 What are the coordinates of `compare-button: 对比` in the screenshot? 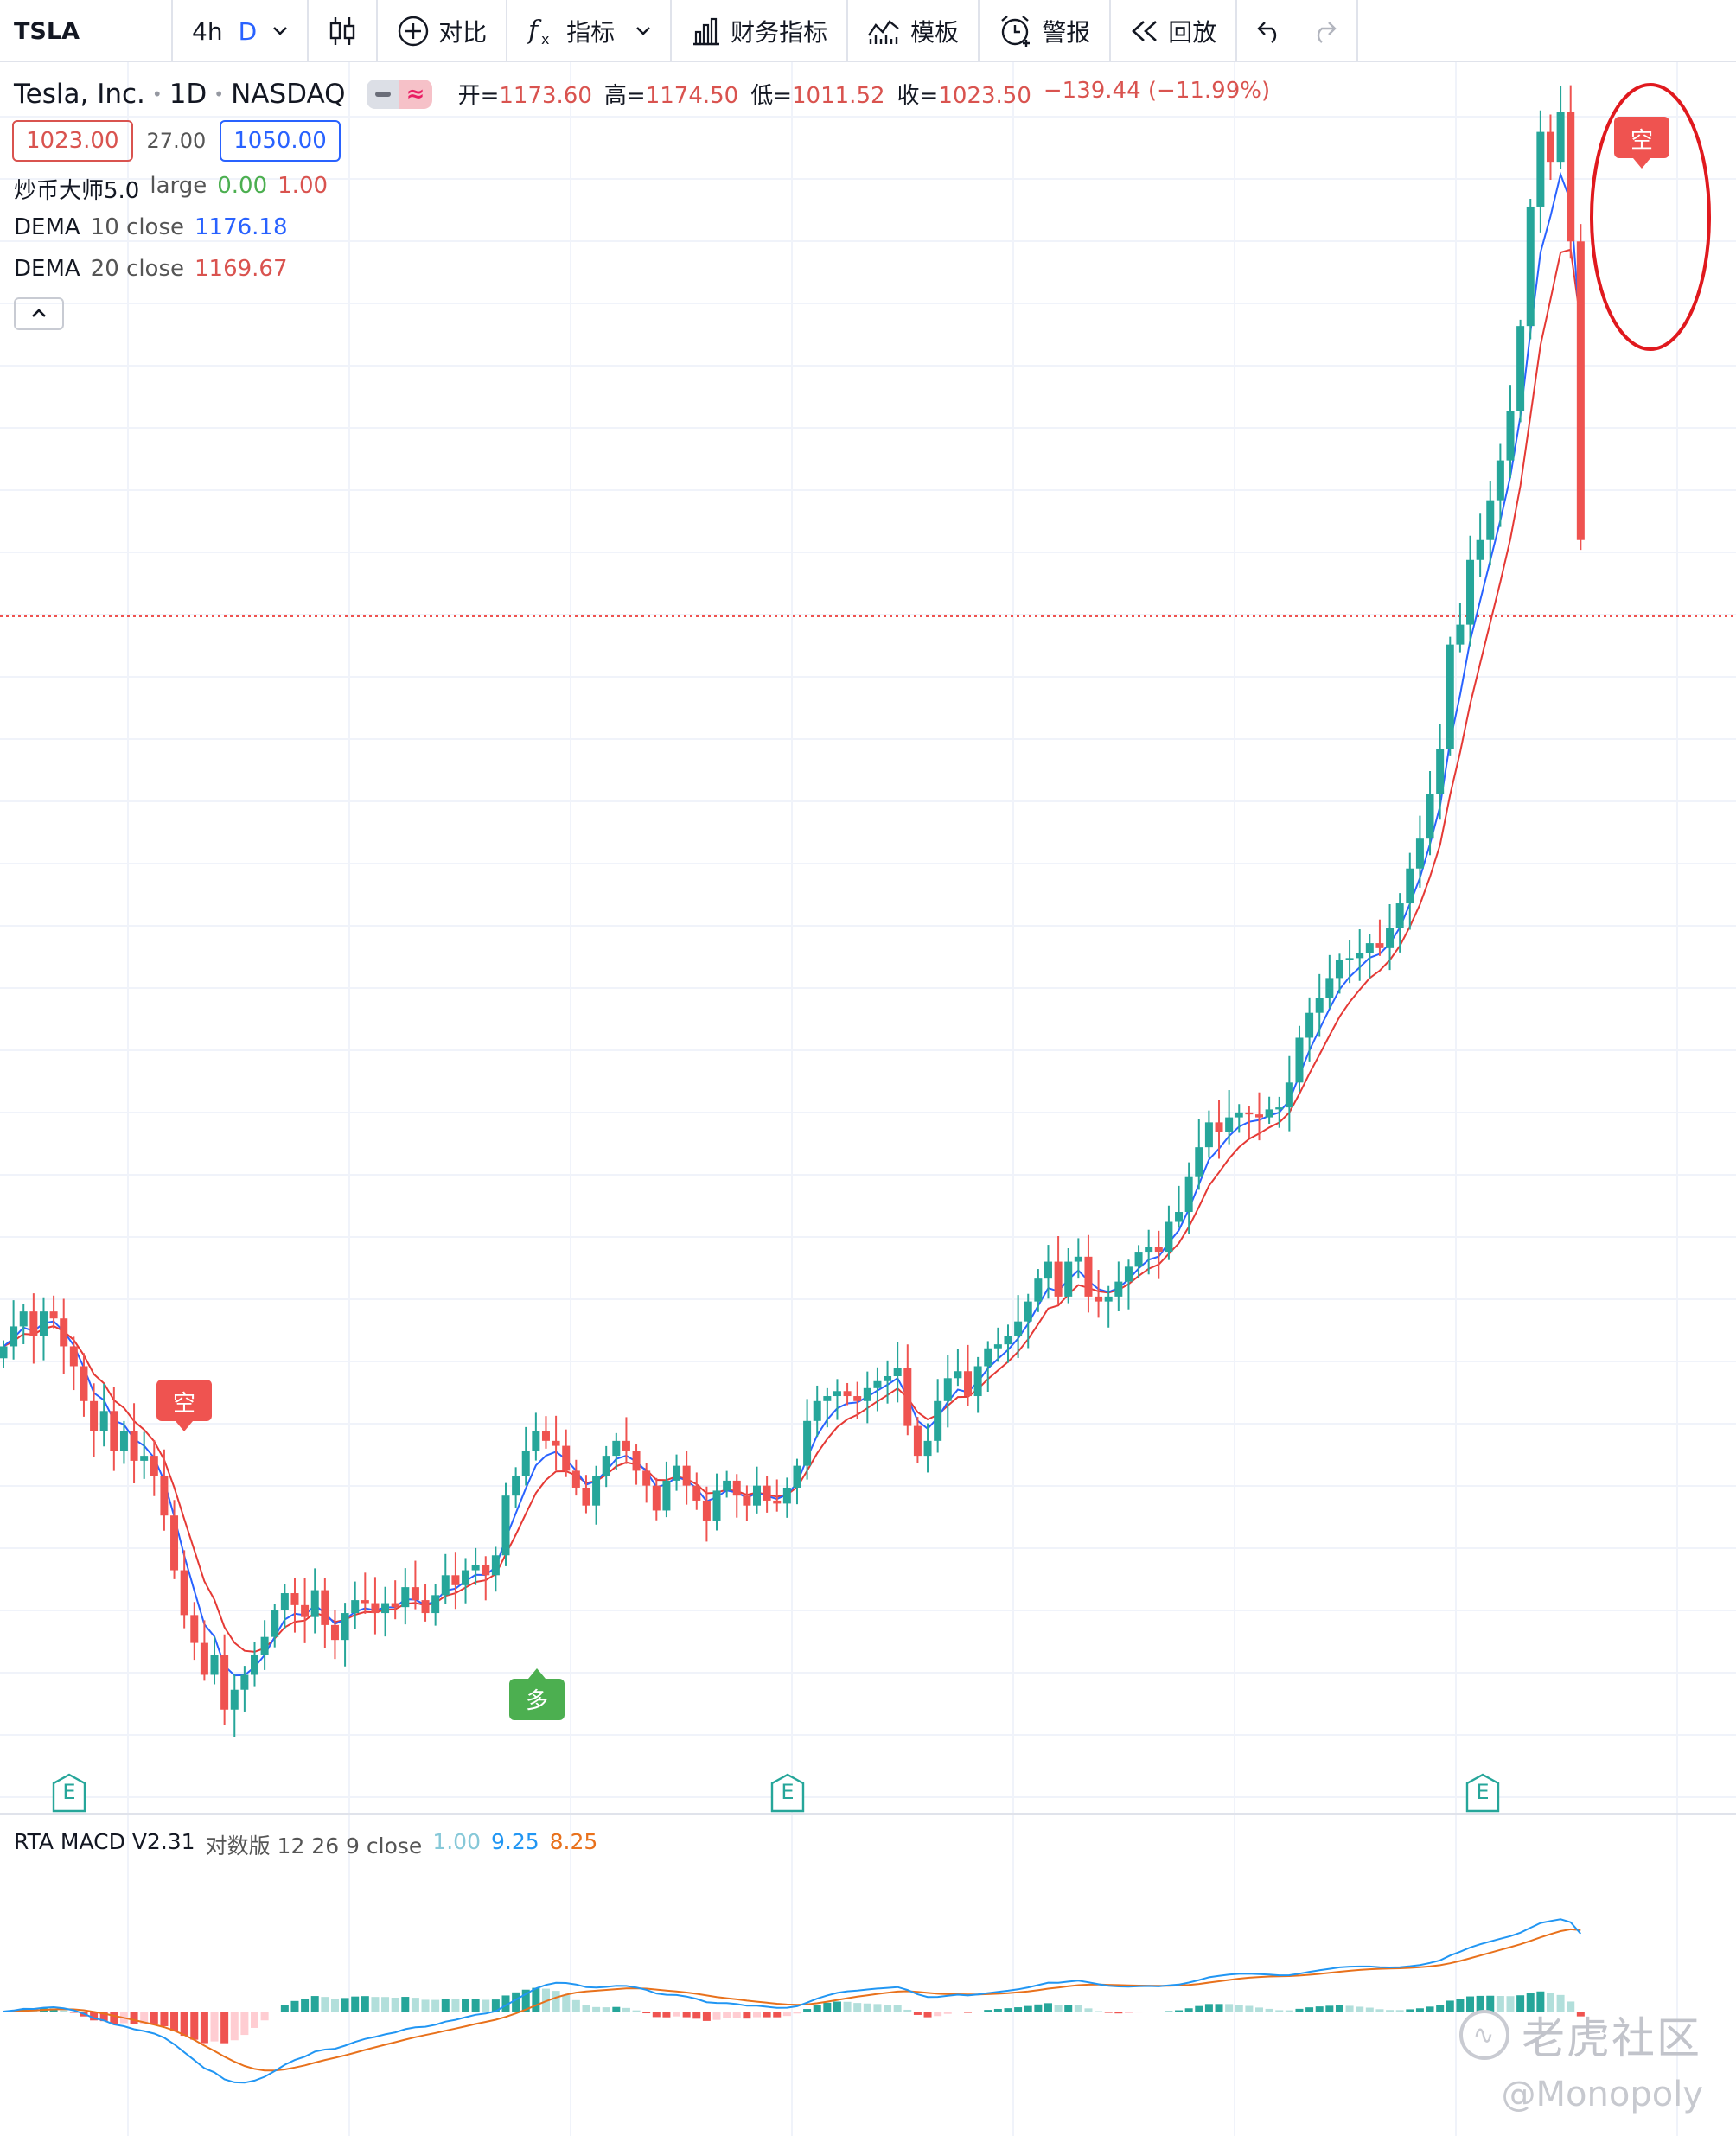 It's located at (443, 31).